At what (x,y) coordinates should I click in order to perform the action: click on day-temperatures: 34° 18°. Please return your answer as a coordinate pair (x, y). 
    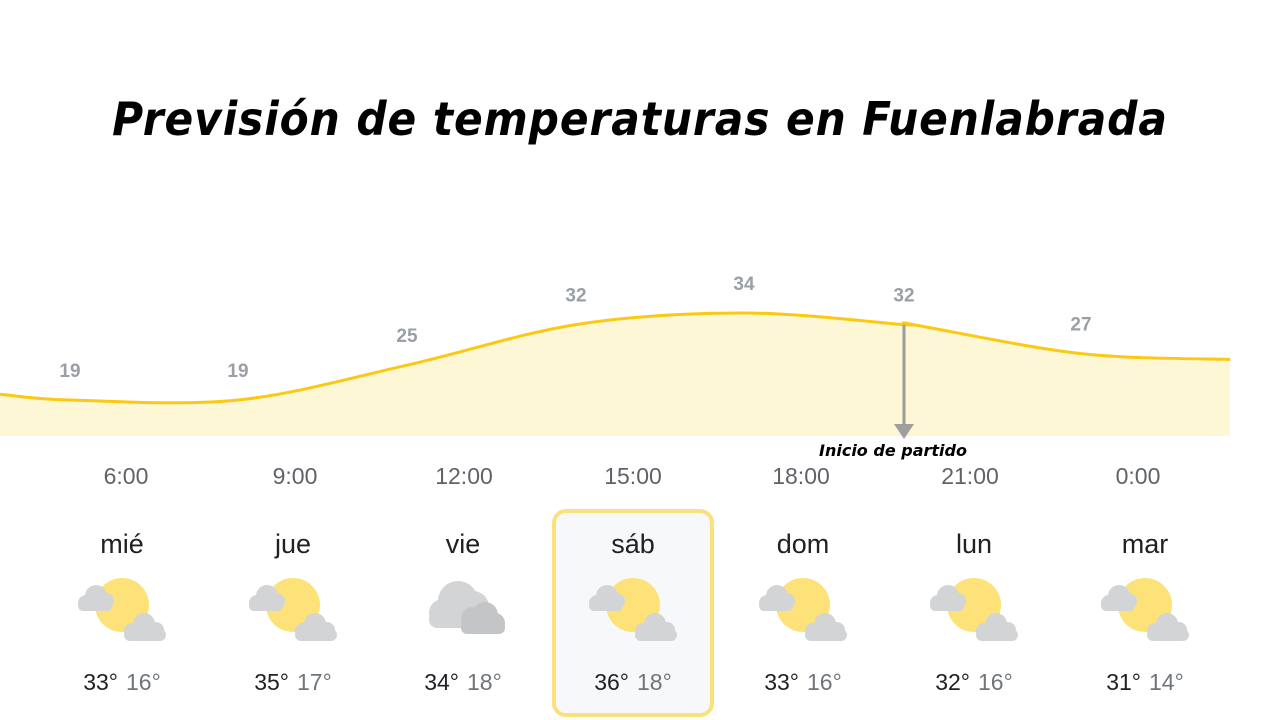
    Looking at the image, I should click on (463, 682).